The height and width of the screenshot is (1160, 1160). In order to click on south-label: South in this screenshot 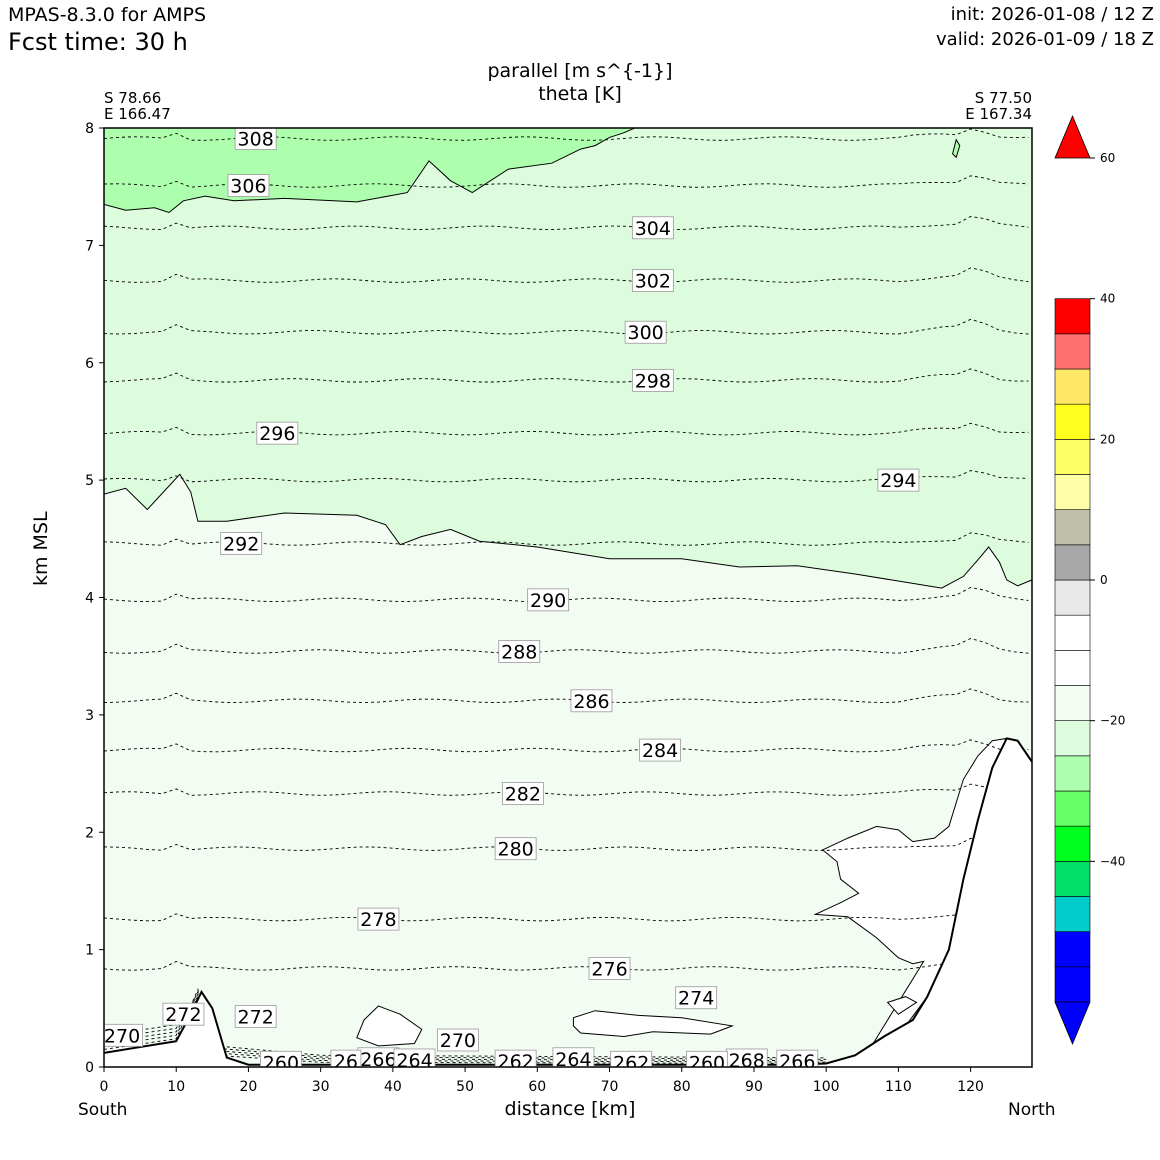, I will do `click(103, 1110)`.